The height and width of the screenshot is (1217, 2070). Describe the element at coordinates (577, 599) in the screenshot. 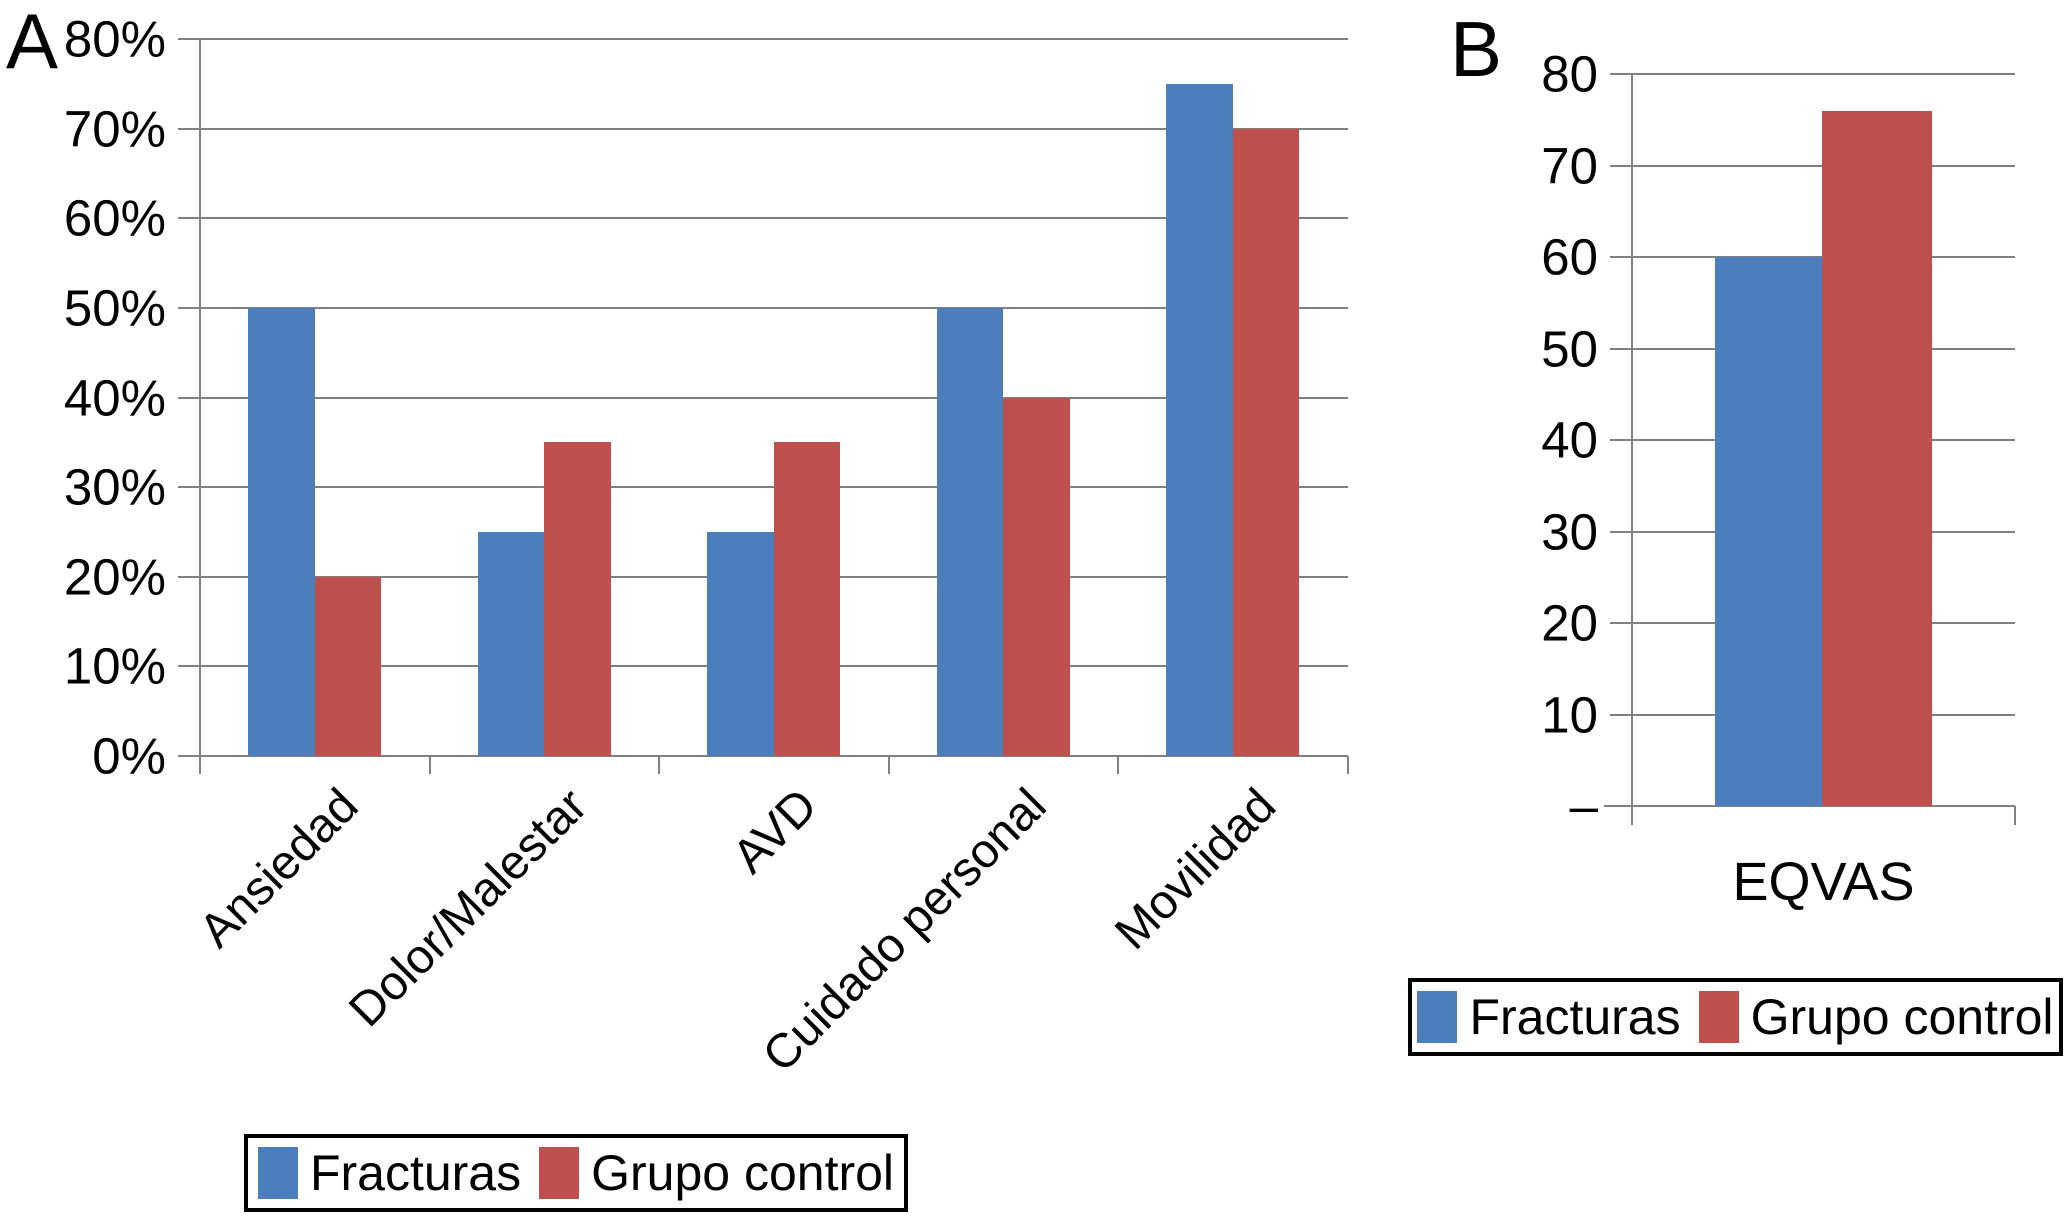

I see `bar-grupo-control-dolor-malestar` at that location.